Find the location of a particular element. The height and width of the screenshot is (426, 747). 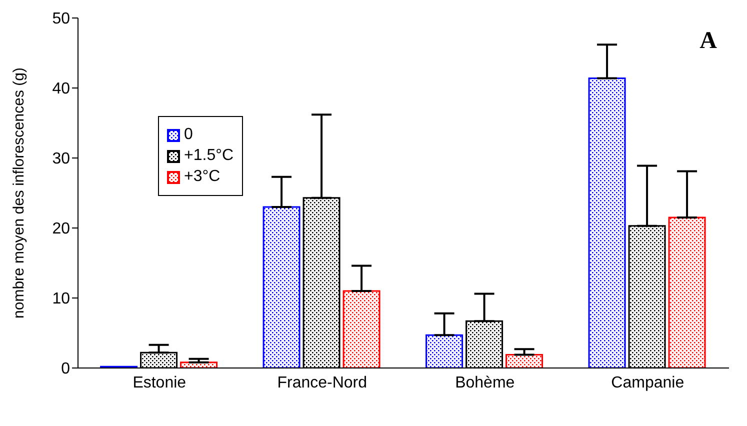

y-tick-label: 30 is located at coordinates (61, 159).